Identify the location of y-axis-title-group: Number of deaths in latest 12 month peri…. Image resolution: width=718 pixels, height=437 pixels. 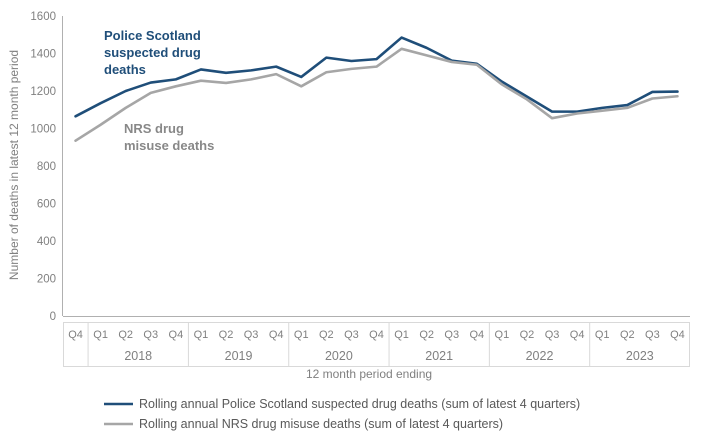
(14, 165).